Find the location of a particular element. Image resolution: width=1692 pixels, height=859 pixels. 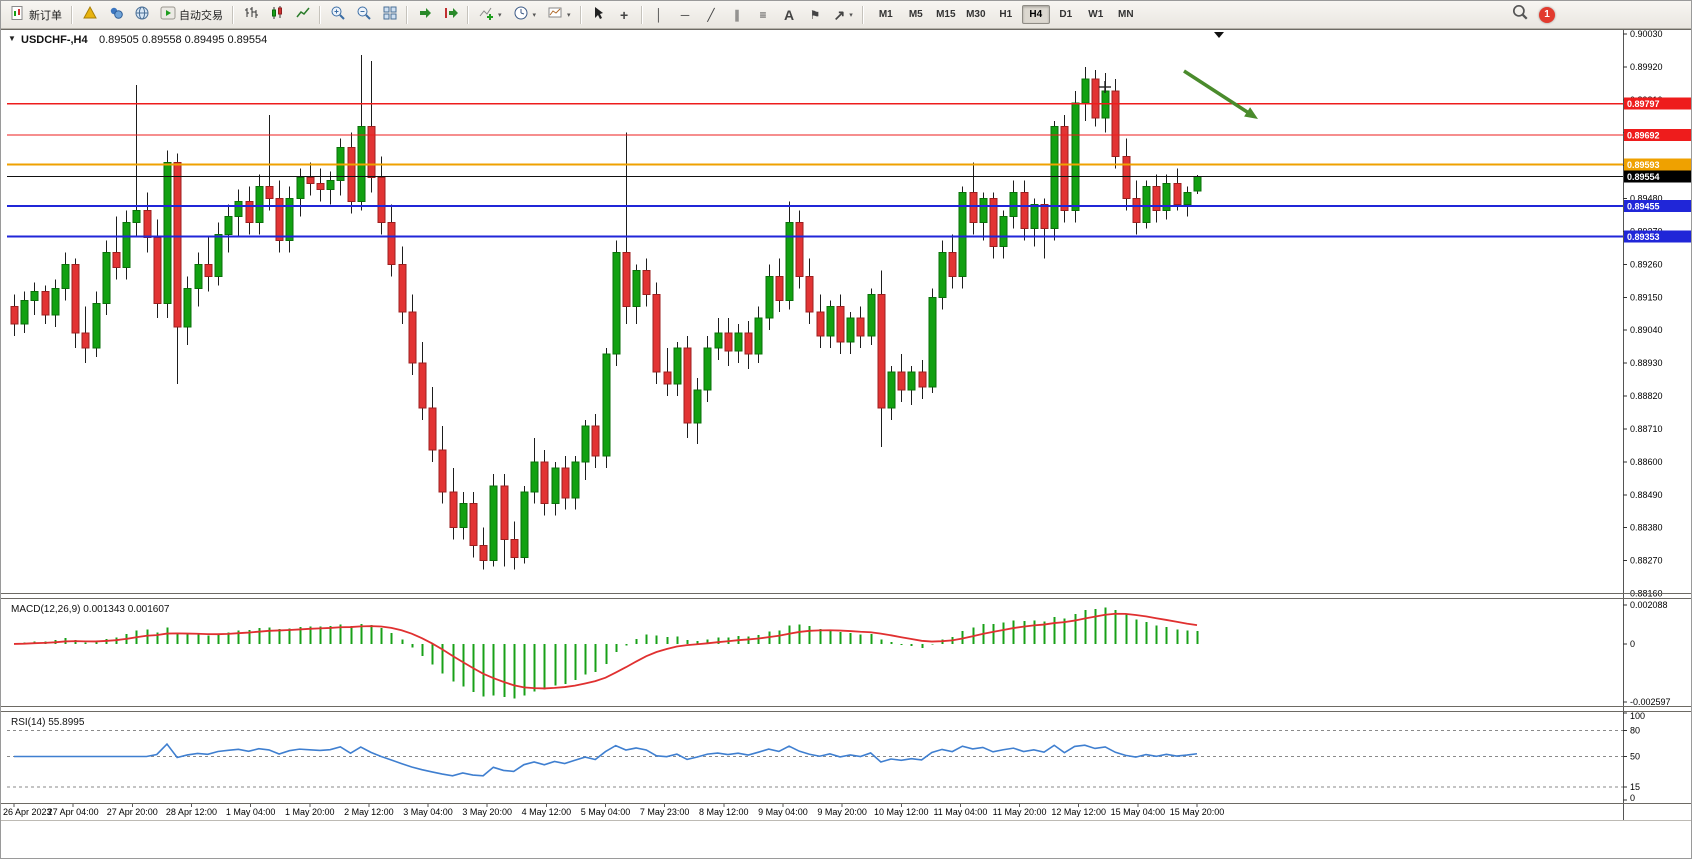

market-watch-button is located at coordinates (141, 15).